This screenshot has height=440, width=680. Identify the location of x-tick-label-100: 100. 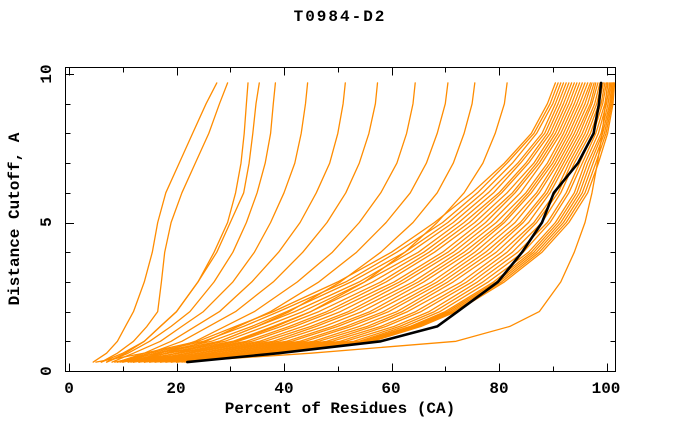
(606, 389).